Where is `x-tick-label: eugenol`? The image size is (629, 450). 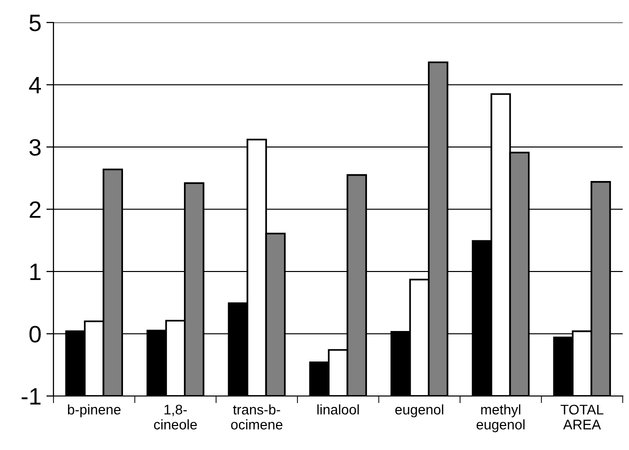 x-tick-label: eugenol is located at coordinates (419, 411).